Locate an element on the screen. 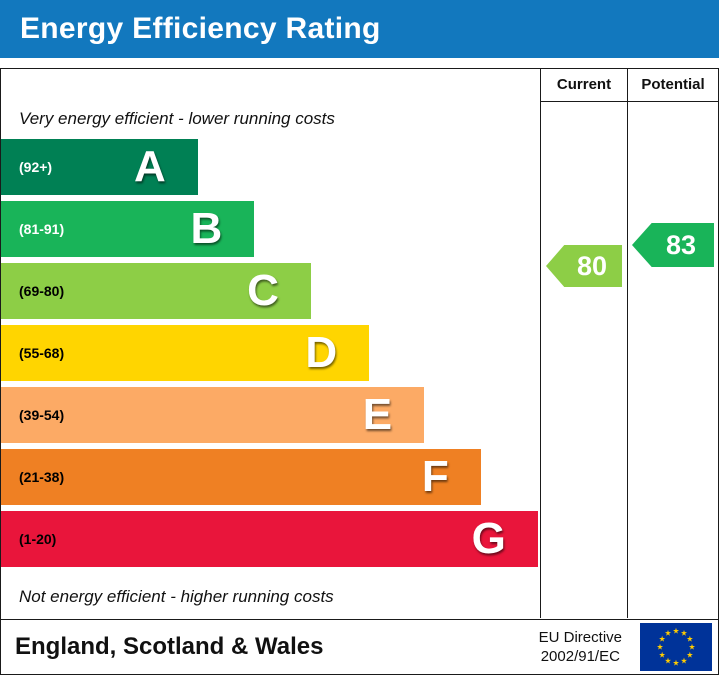 This screenshot has height=675, width=719. current-column: Current is located at coordinates (583, 343).